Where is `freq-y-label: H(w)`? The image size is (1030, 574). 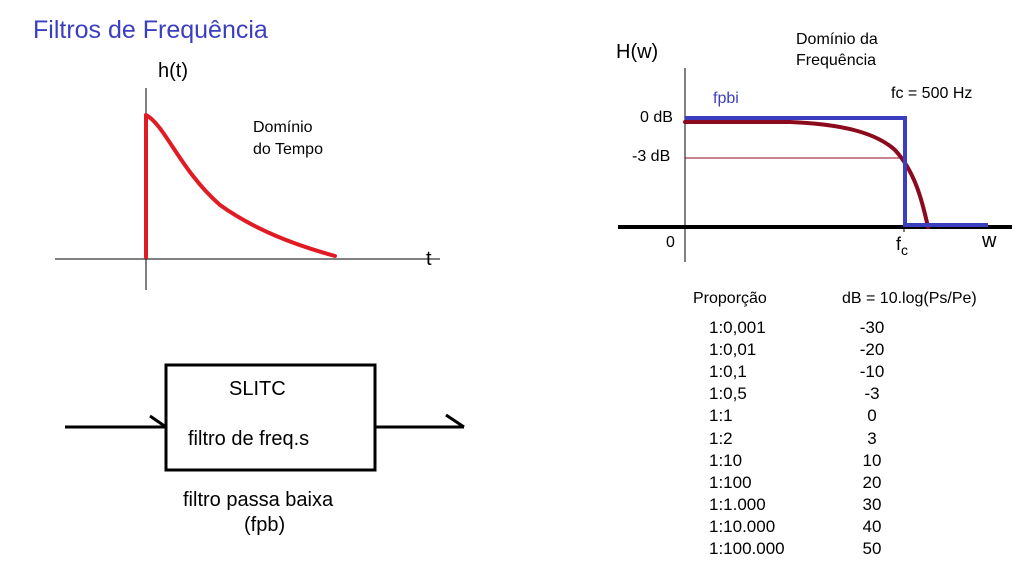
freq-y-label: H(w) is located at coordinates (637, 52).